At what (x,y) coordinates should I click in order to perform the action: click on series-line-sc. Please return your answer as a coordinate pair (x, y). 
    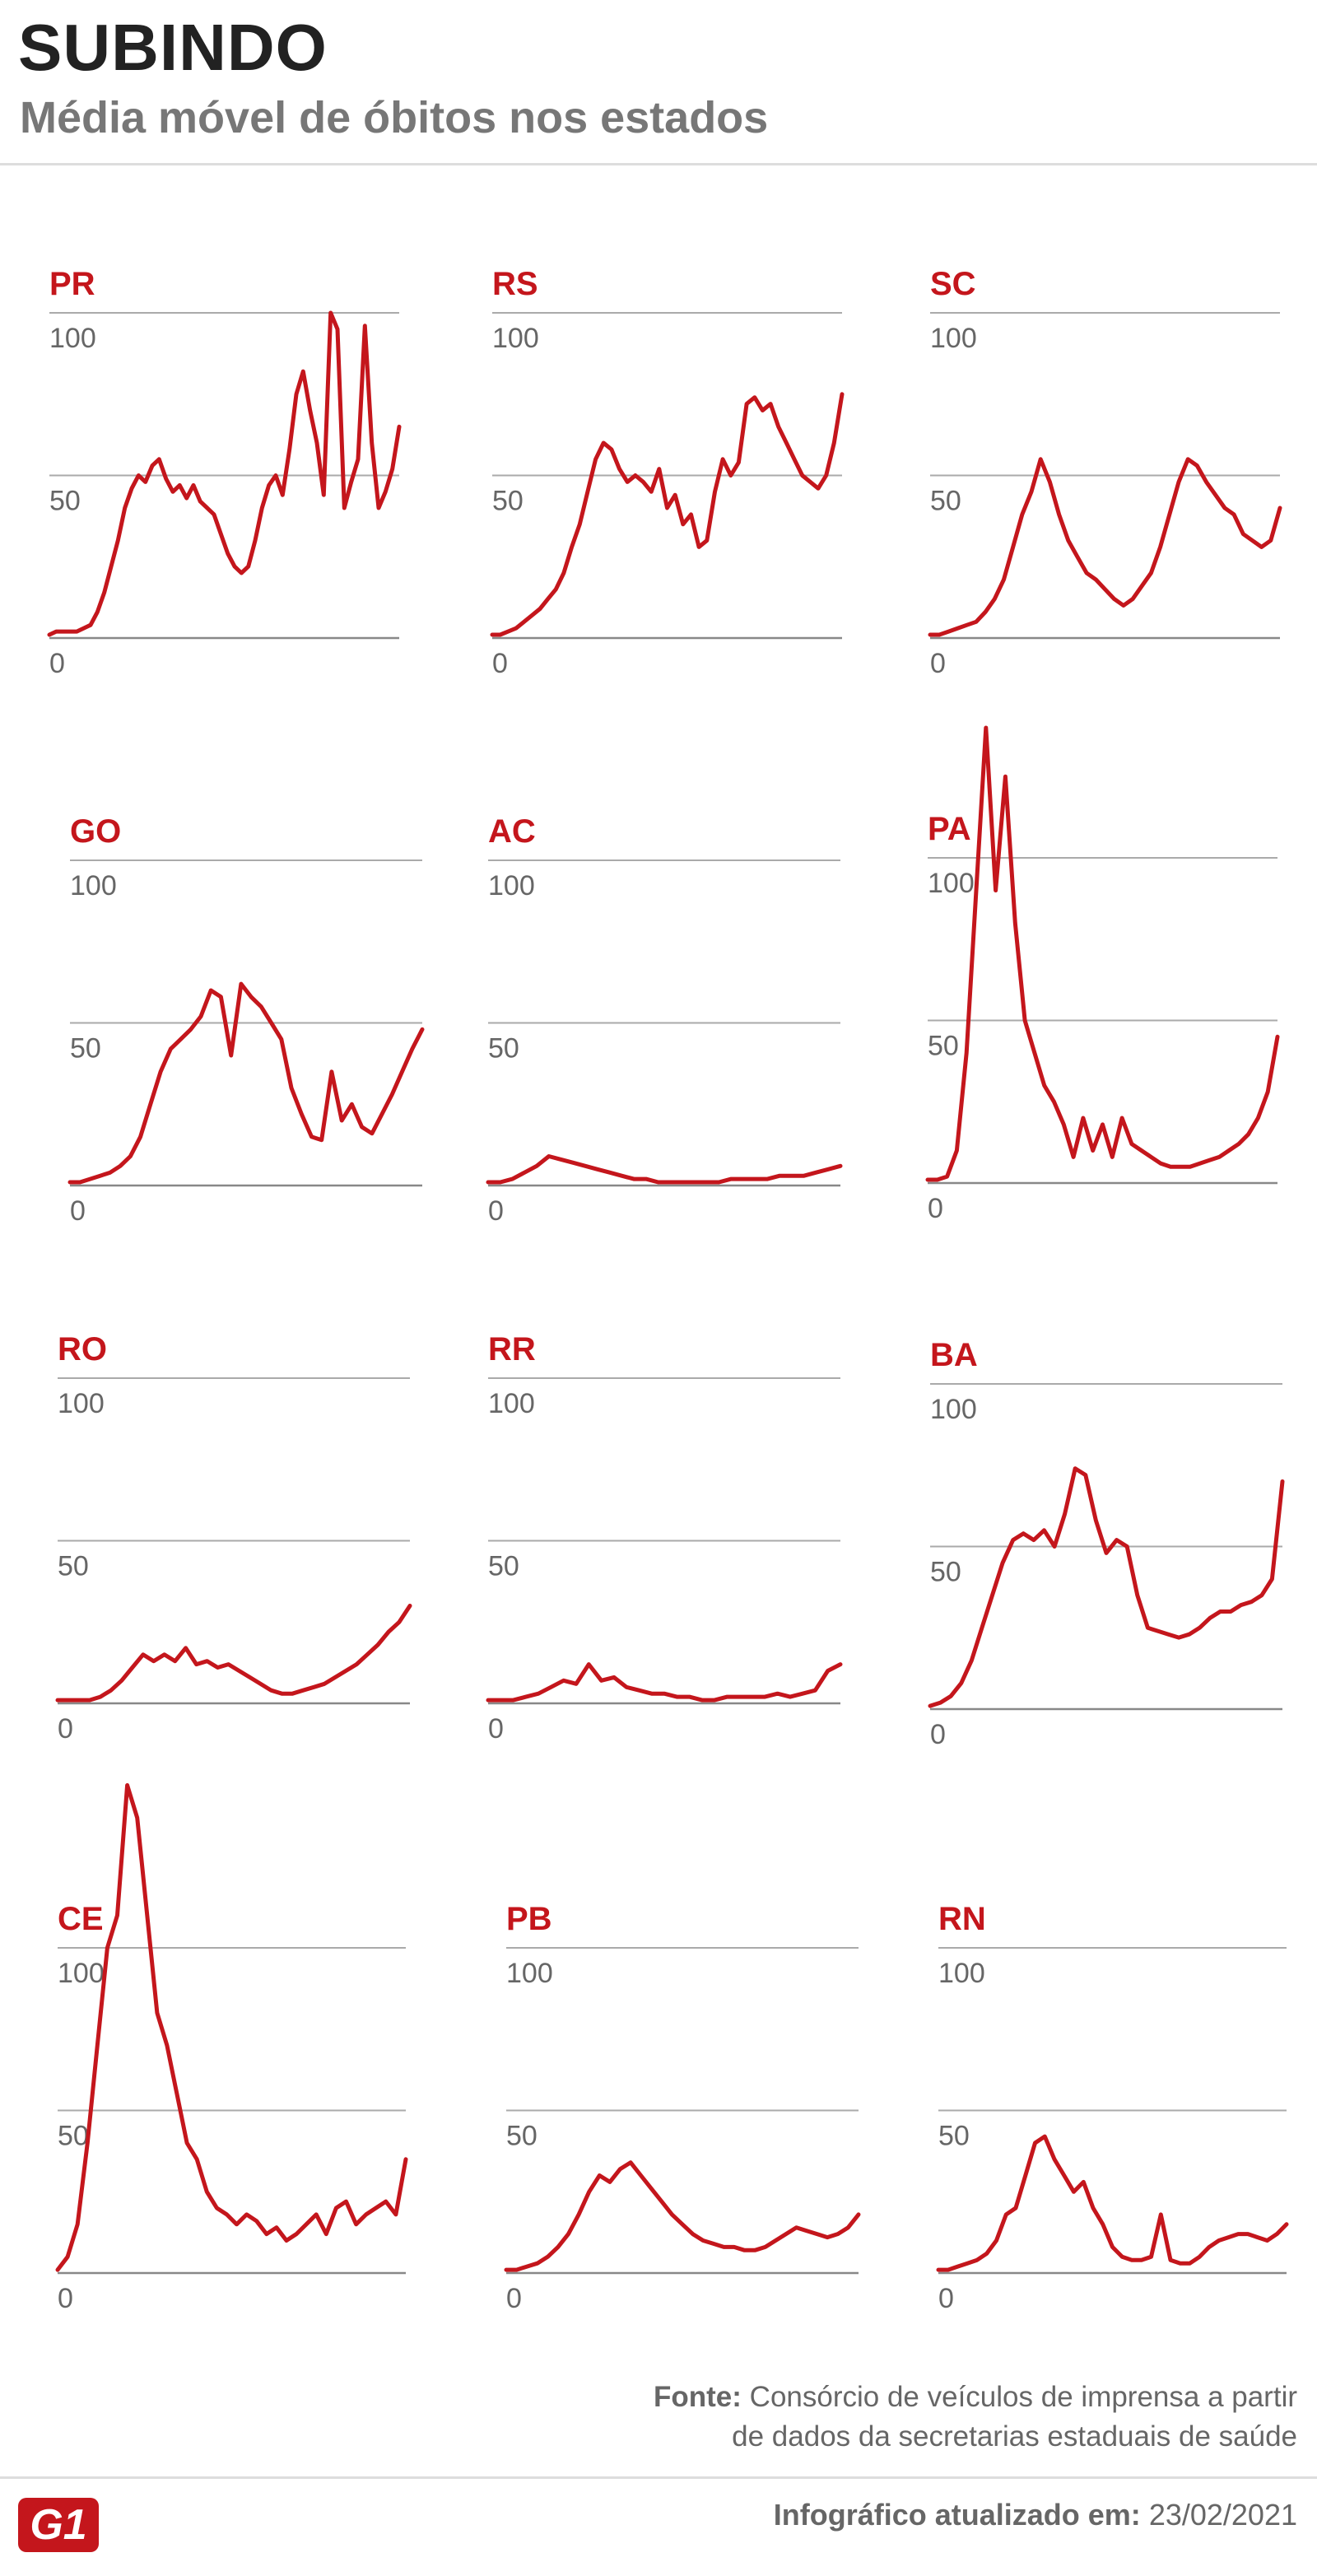
    Looking at the image, I should click on (1105, 547).